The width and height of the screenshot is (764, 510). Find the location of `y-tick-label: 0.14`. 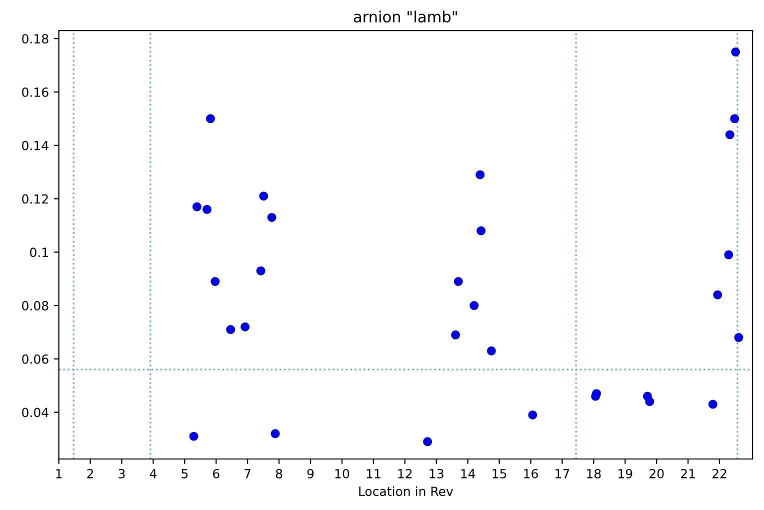

y-tick-label: 0.14 is located at coordinates (35, 145).